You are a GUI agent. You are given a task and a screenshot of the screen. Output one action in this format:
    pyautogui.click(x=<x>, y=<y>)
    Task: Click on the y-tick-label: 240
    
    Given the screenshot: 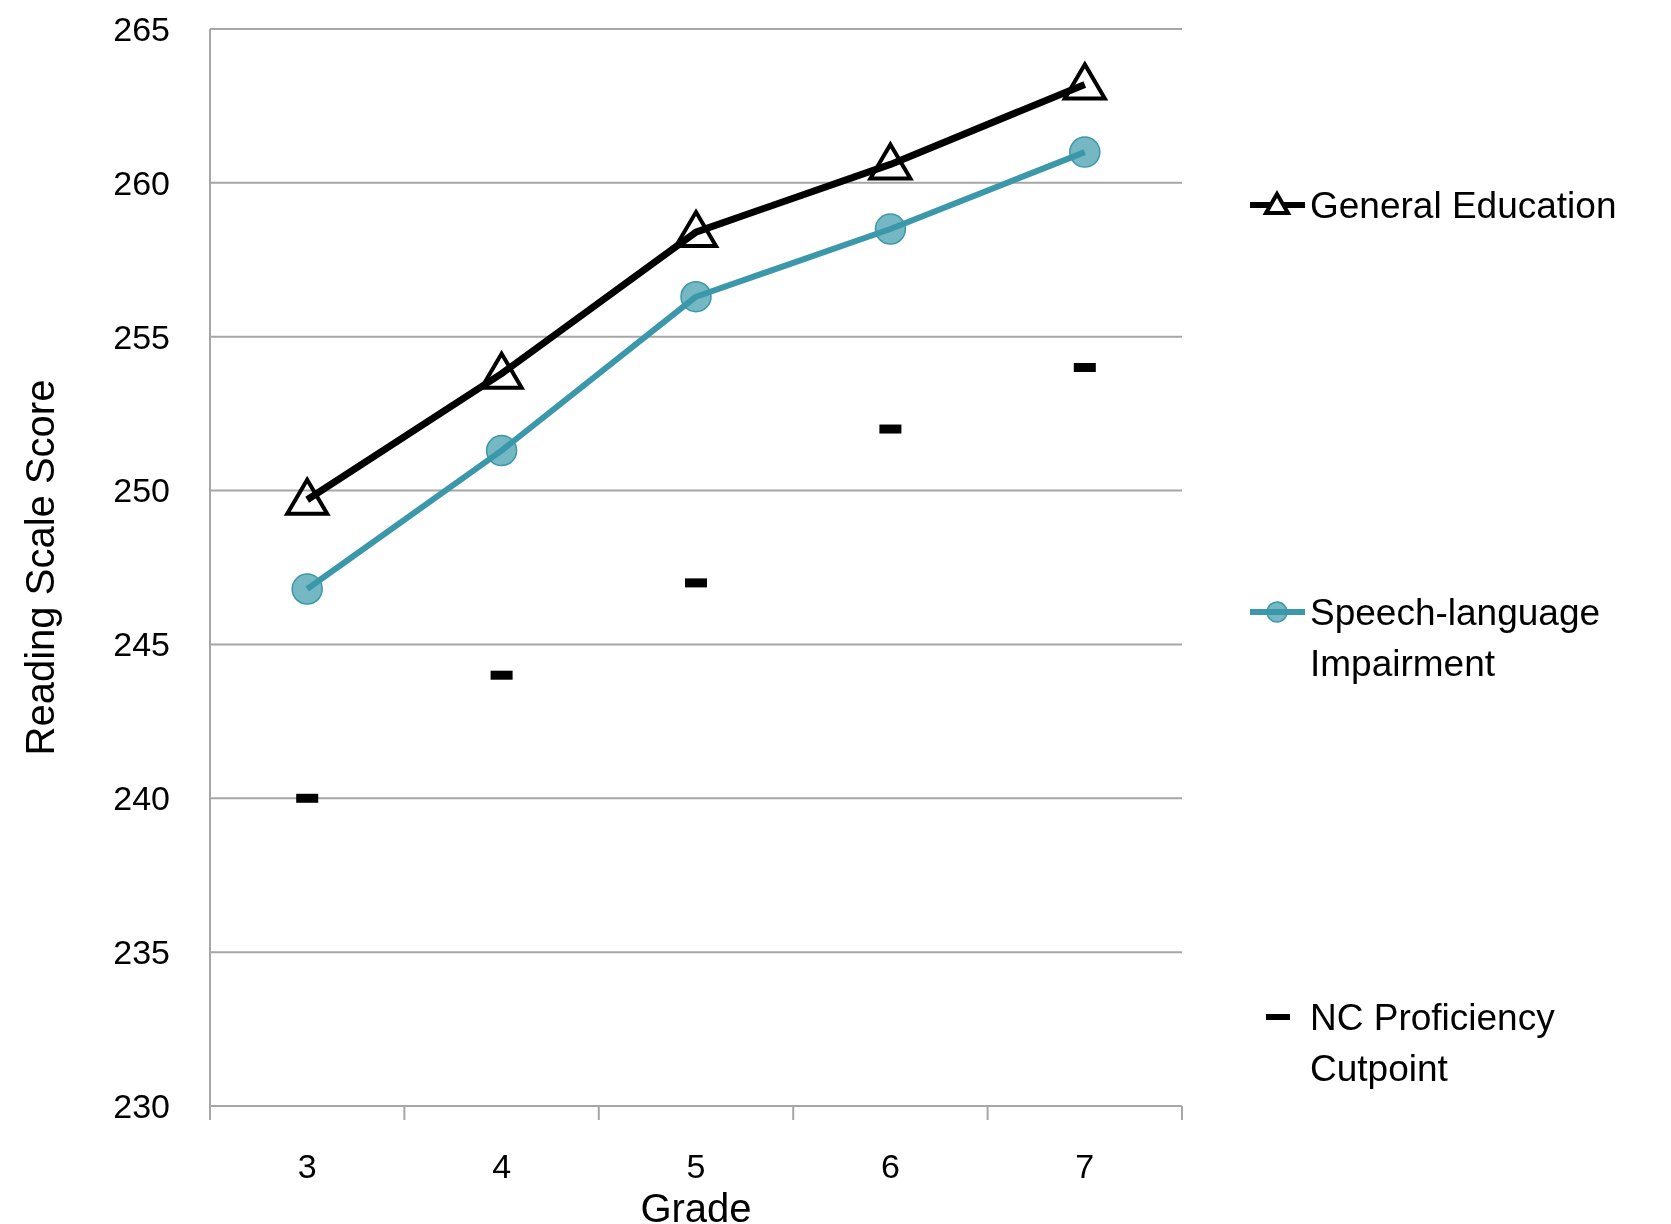 What is the action you would take?
    pyautogui.click(x=141, y=798)
    